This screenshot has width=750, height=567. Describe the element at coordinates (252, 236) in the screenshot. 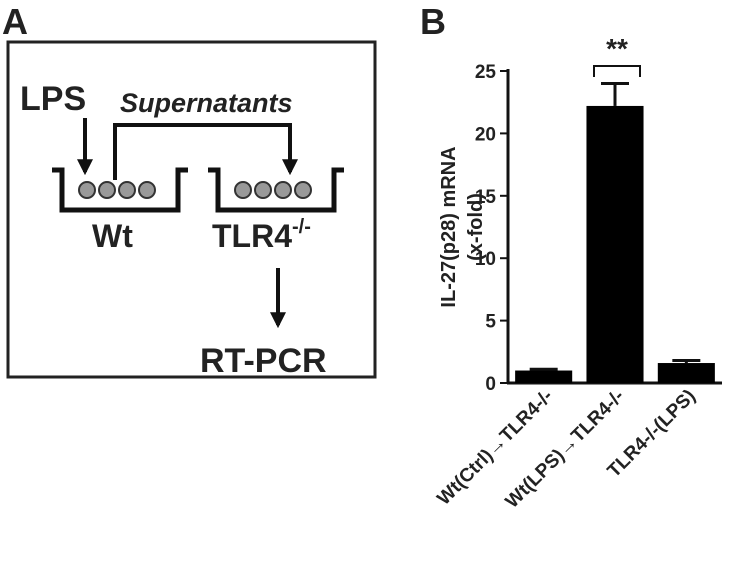

I see `recipient-name: TLR4` at that location.